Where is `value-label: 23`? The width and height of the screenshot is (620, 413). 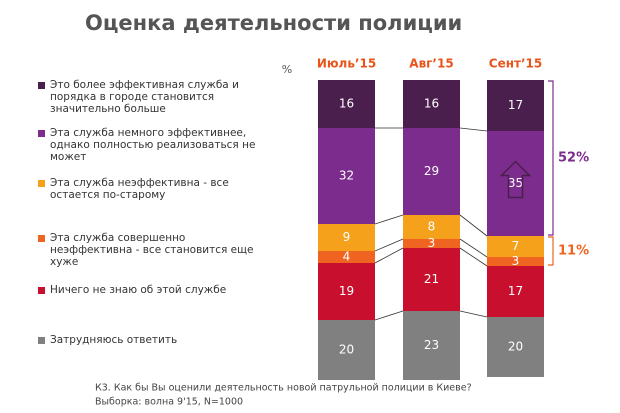
value-label: 23 is located at coordinates (431, 345).